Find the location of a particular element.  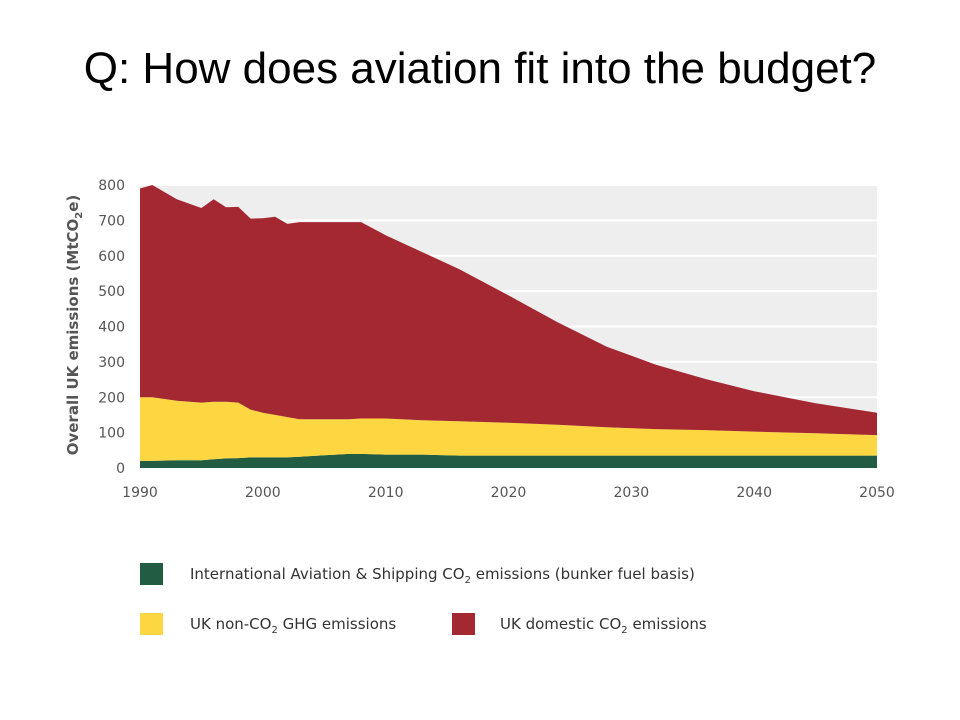

y-axis-label: Overall UK emissions (MtCO2e) is located at coordinates (74, 325).